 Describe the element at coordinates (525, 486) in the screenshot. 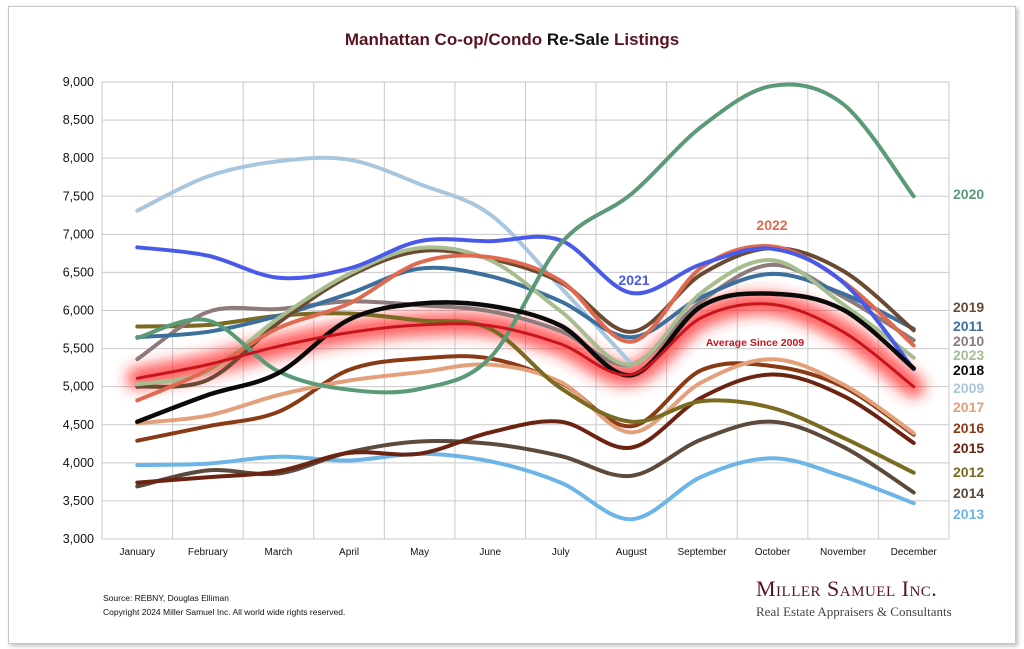

I see `series-line-2013` at that location.